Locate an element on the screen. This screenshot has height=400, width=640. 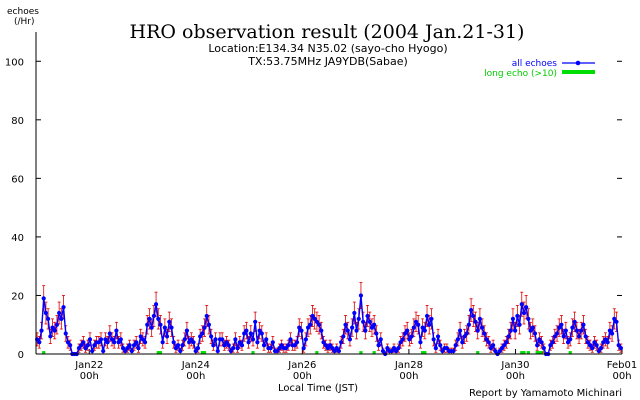
legend-all-echoes-marker is located at coordinates (578, 63).